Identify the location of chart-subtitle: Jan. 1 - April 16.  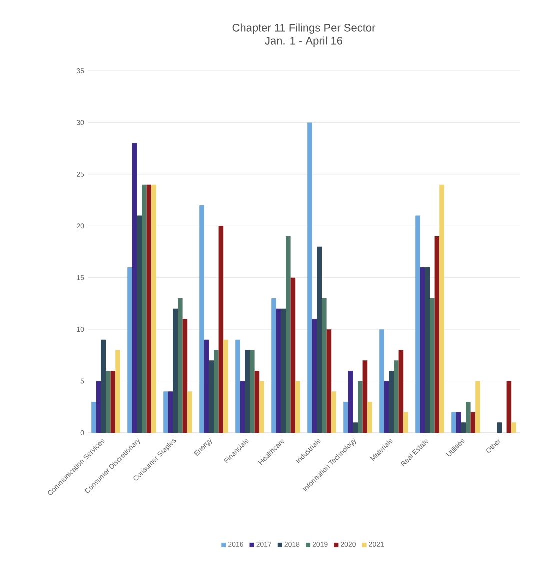
(304, 41).